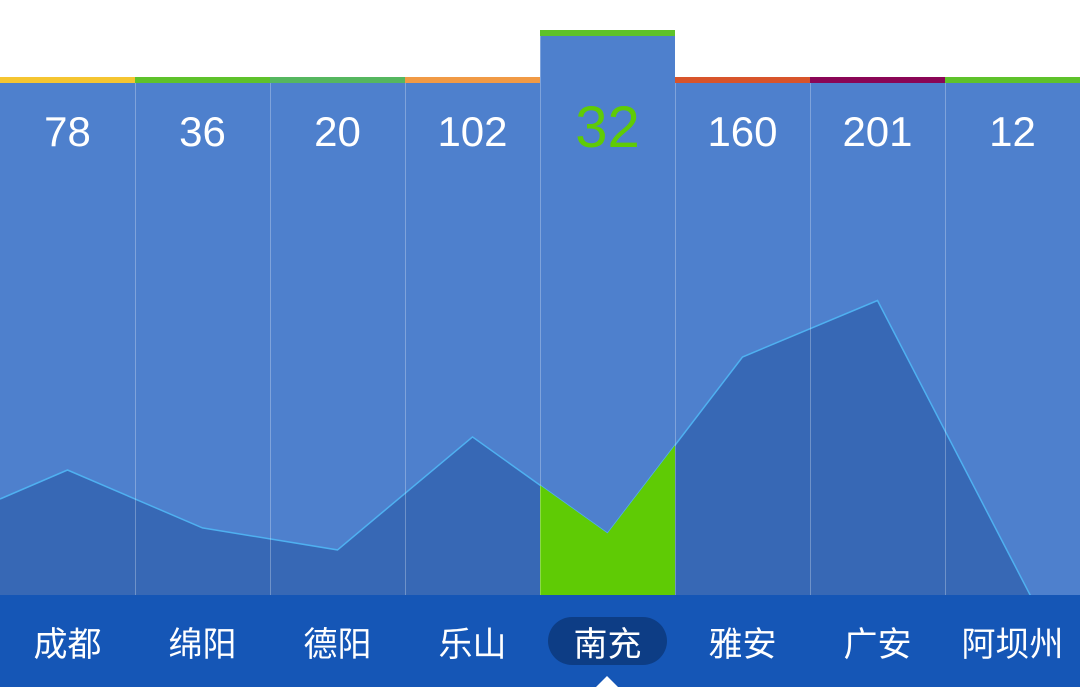 This screenshot has width=1080, height=687. I want to click on city-tab: 阿坝州, so click(1012, 641).